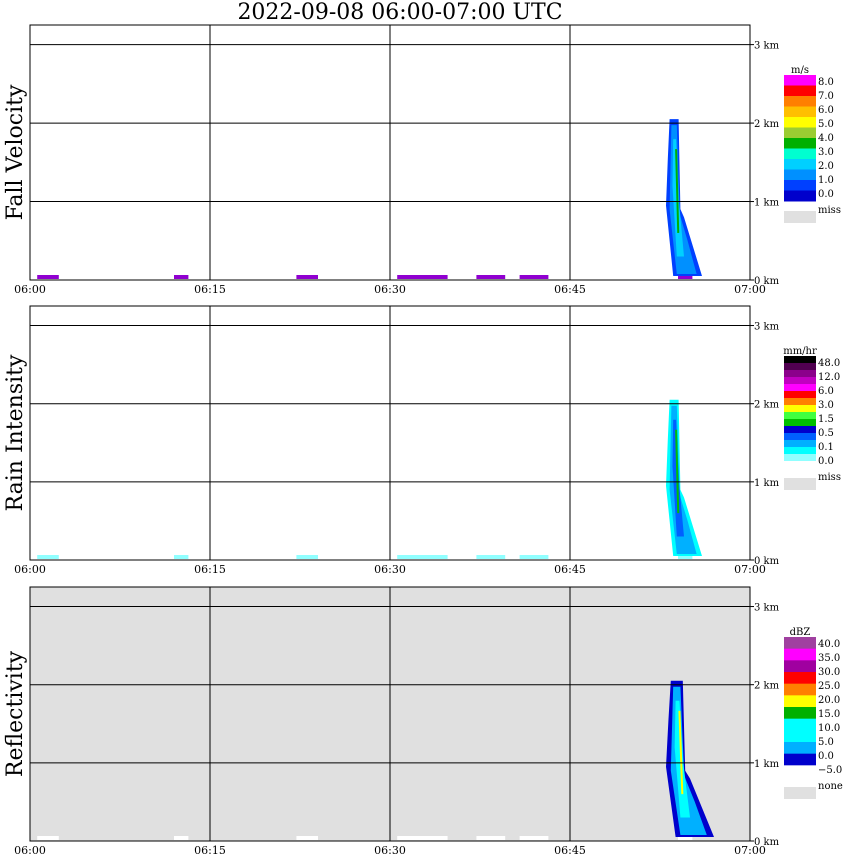 The image size is (850, 868). I want to click on legend-label: 20.0, so click(829, 700).